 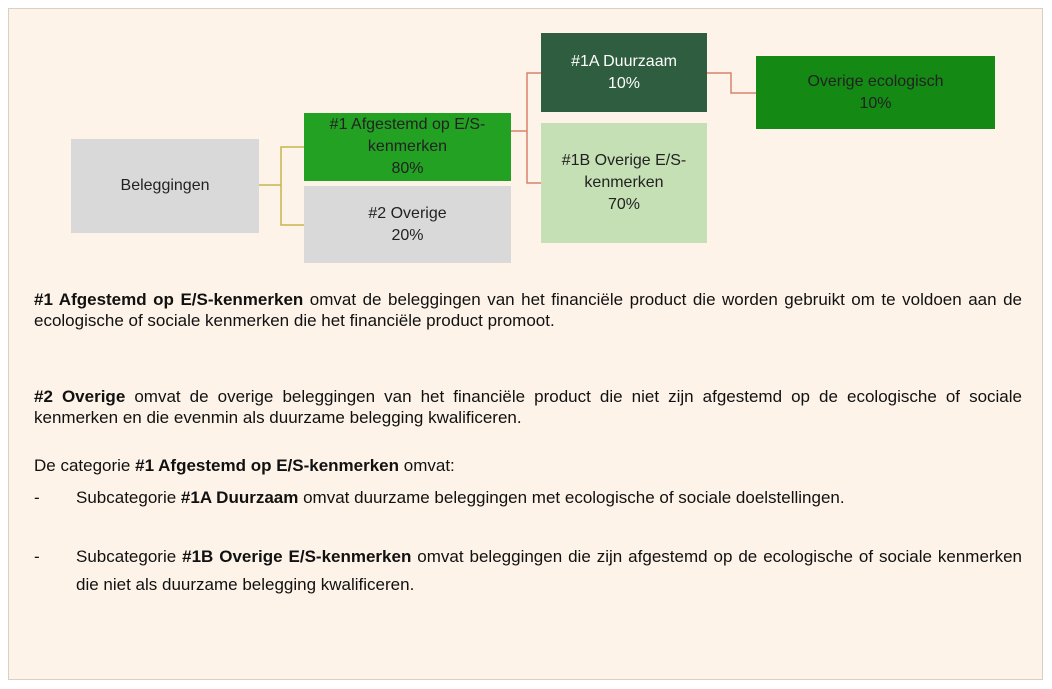 What do you see at coordinates (407, 213) in the screenshot?
I see `node-label: #2 Overige` at bounding box center [407, 213].